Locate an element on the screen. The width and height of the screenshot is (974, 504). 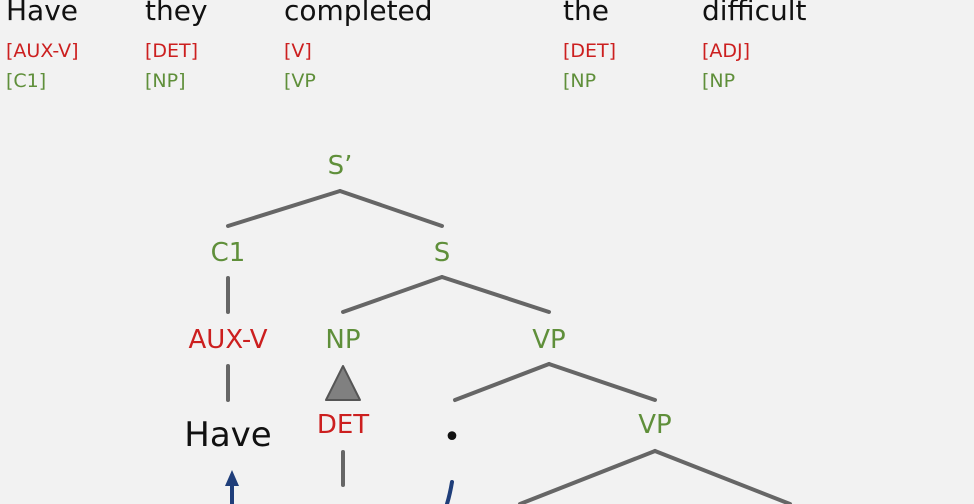
node-s: S is located at coordinates (442, 253).